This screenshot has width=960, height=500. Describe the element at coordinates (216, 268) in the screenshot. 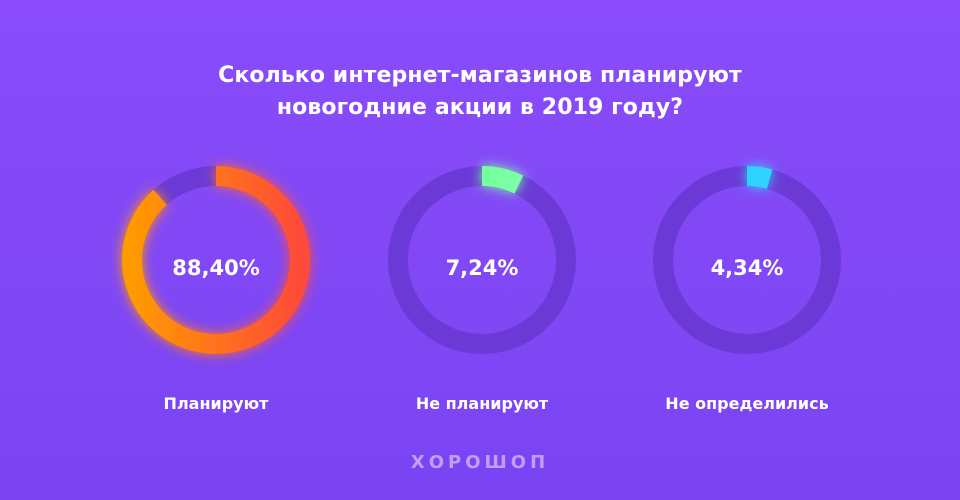

I see `donut-value-0: 88,40%` at that location.